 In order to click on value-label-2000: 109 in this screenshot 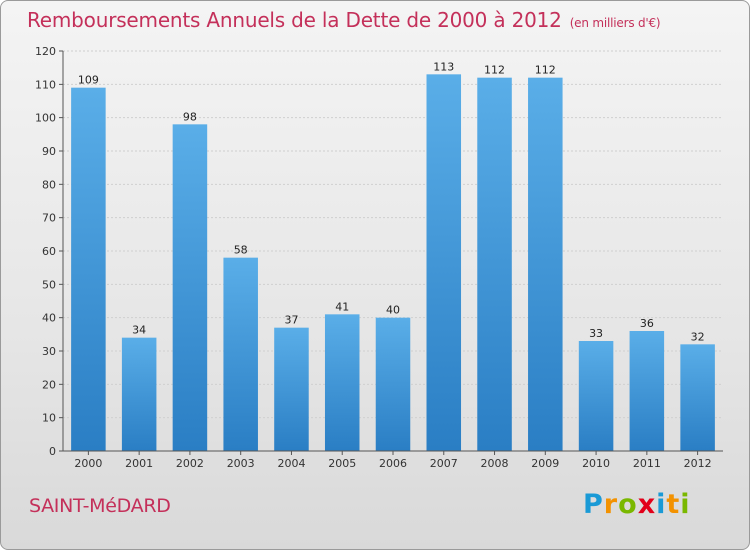, I will do `click(88, 80)`.